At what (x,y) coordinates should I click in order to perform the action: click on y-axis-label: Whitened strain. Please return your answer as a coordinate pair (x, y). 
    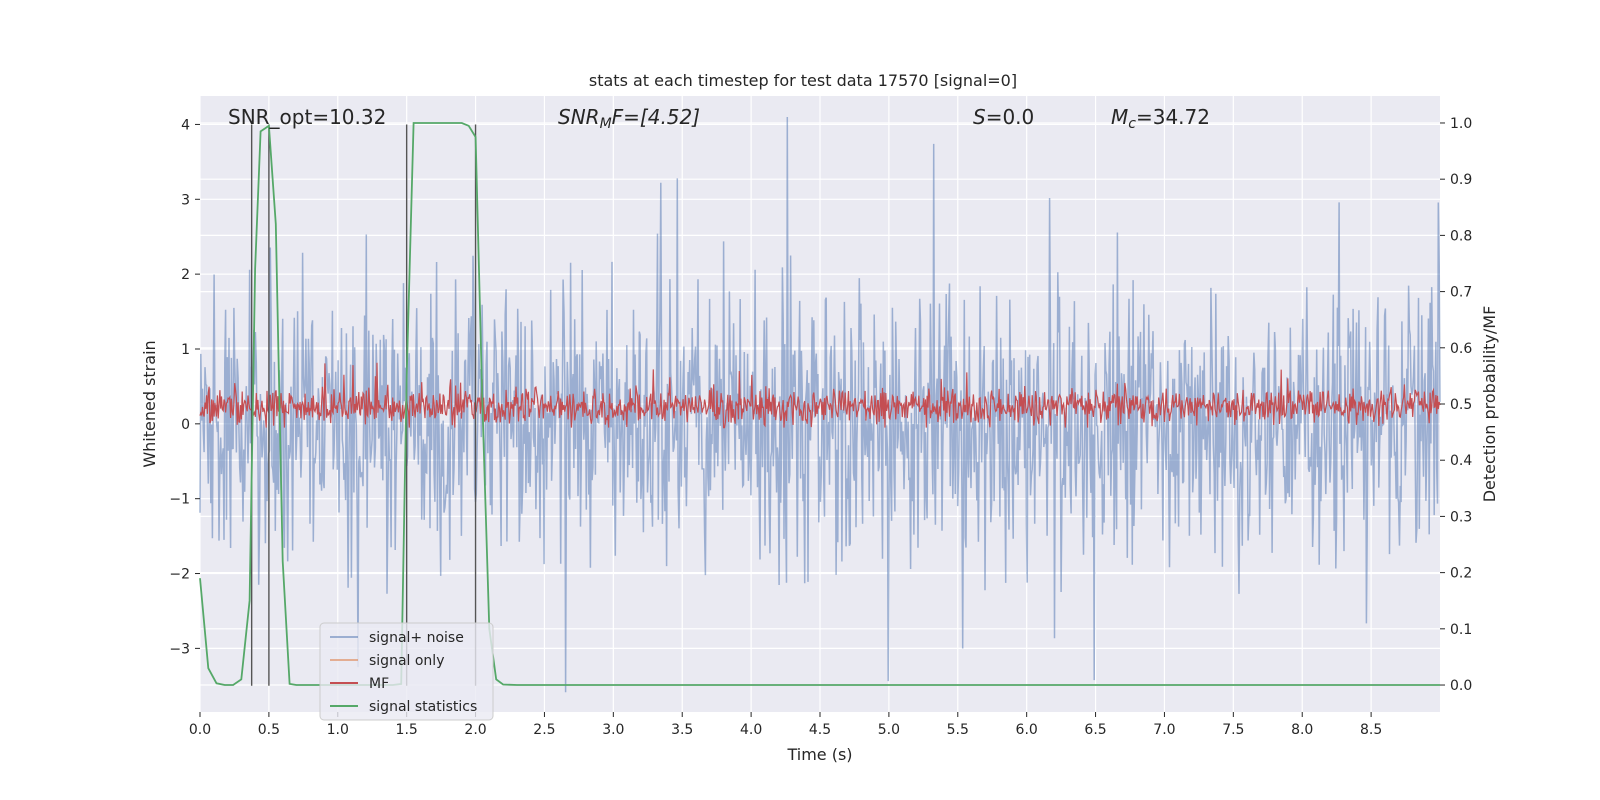
    Looking at the image, I should click on (149, 403).